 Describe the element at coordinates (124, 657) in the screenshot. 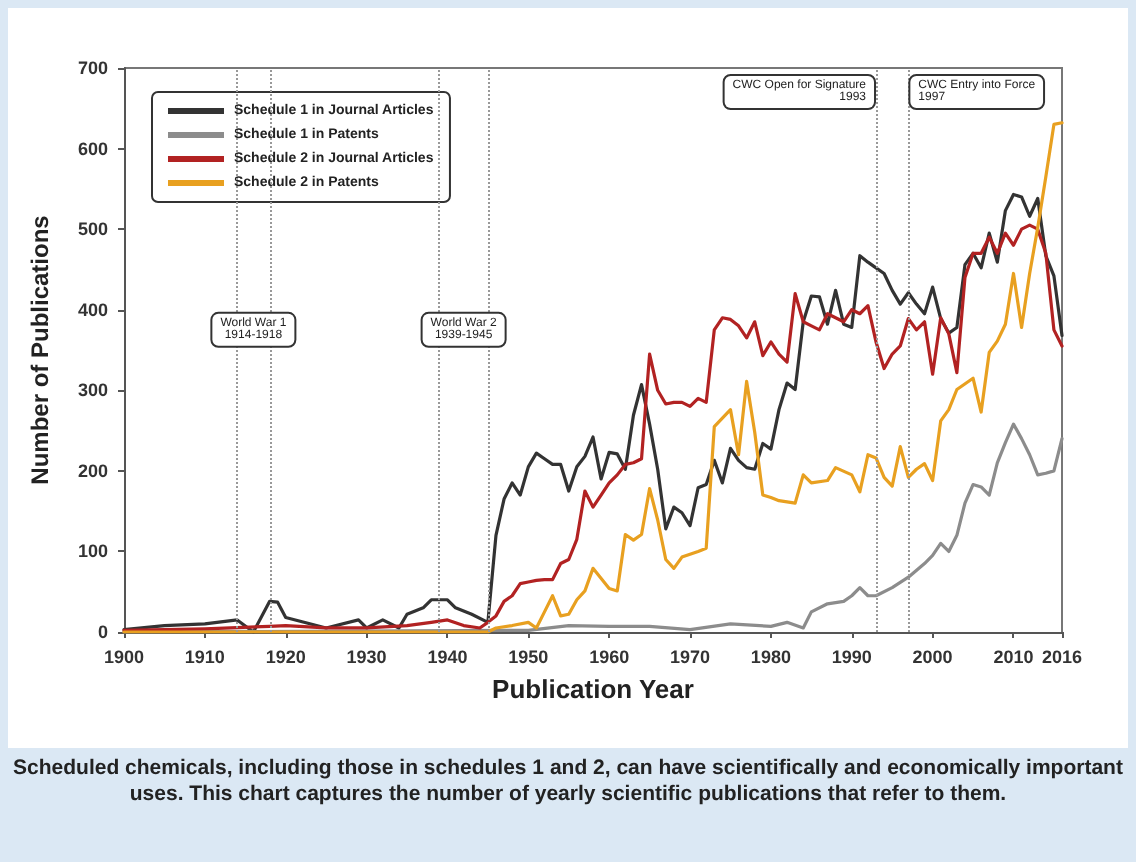

I see `x-tick-label: 1900` at that location.